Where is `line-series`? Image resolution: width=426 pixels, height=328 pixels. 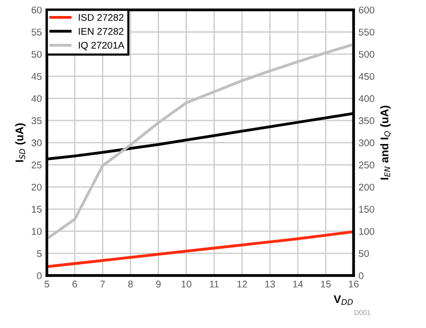 line-series is located at coordinates (200, 249).